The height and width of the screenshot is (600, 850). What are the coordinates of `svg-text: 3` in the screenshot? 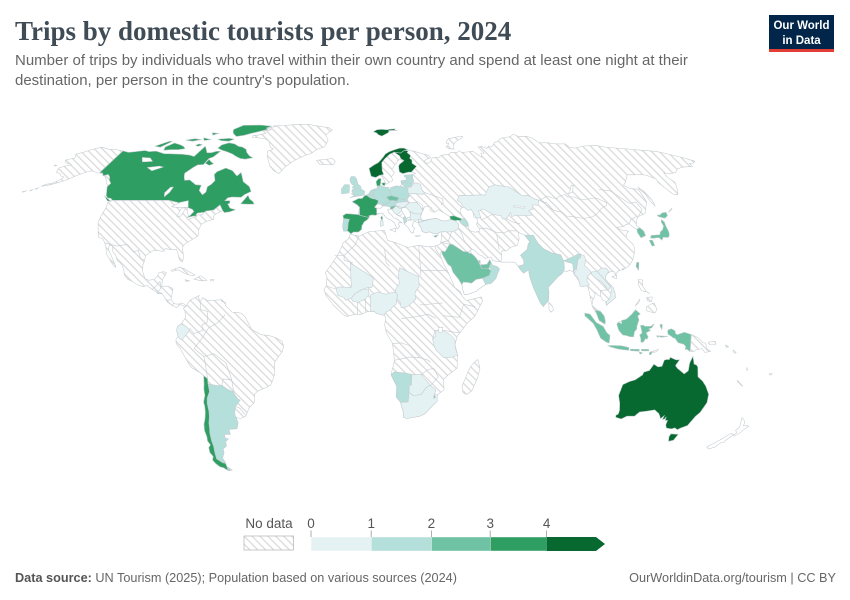 It's located at (490, 523).